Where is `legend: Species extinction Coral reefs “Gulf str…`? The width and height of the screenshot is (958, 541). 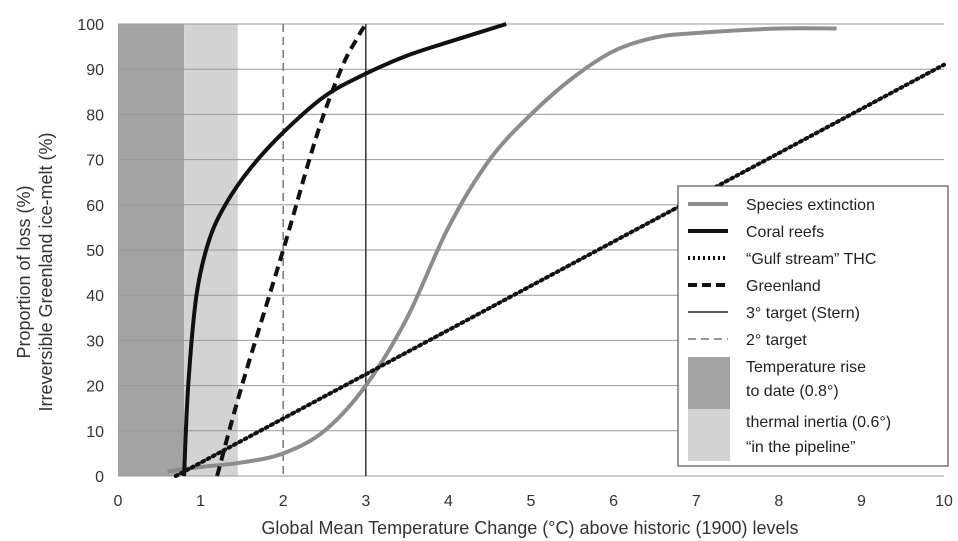
legend: Species extinction Coral reefs “Gulf str… is located at coordinates (813, 326).